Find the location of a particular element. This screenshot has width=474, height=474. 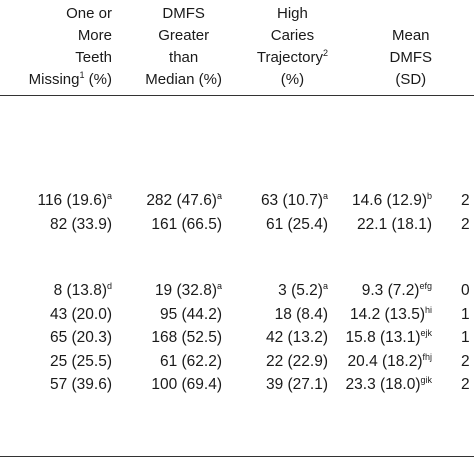

cell-value: 161 (66.5) is located at coordinates (186, 224).